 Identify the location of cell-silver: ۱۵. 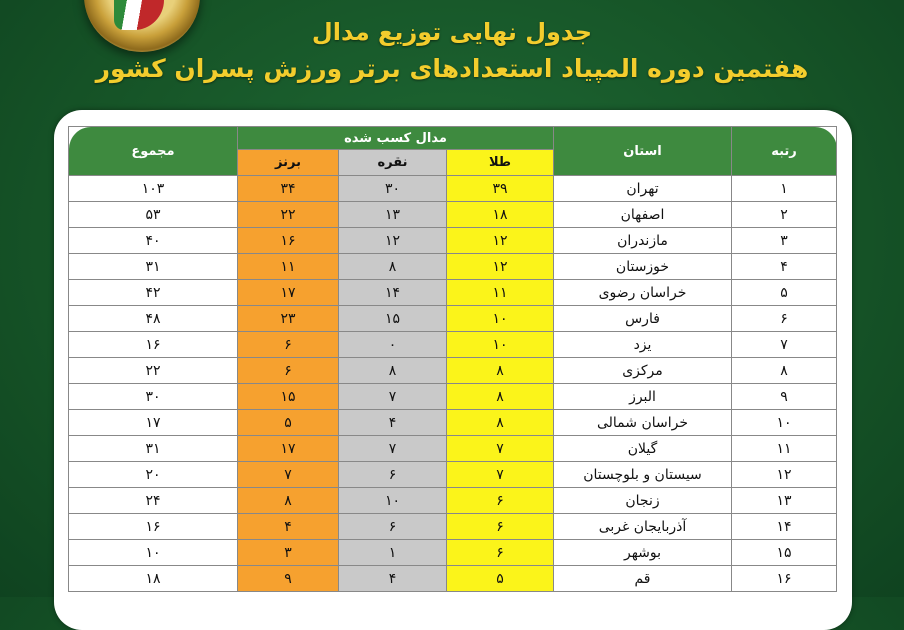
(392, 318).